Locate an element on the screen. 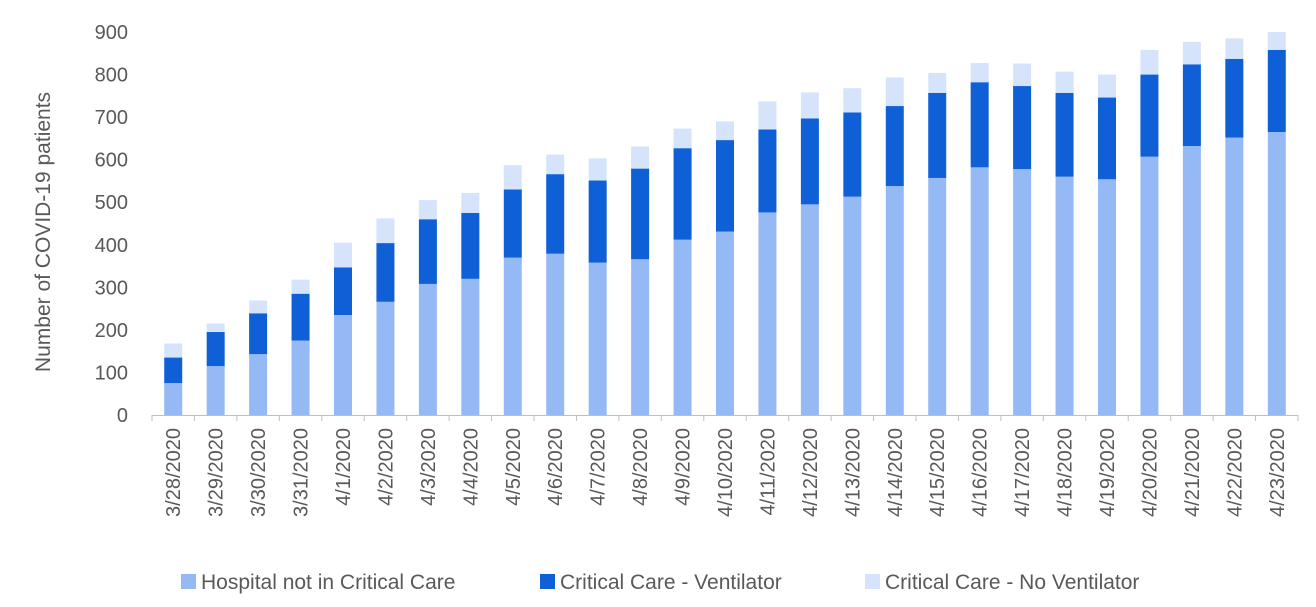  y-tick-label: 500 is located at coordinates (111, 203).